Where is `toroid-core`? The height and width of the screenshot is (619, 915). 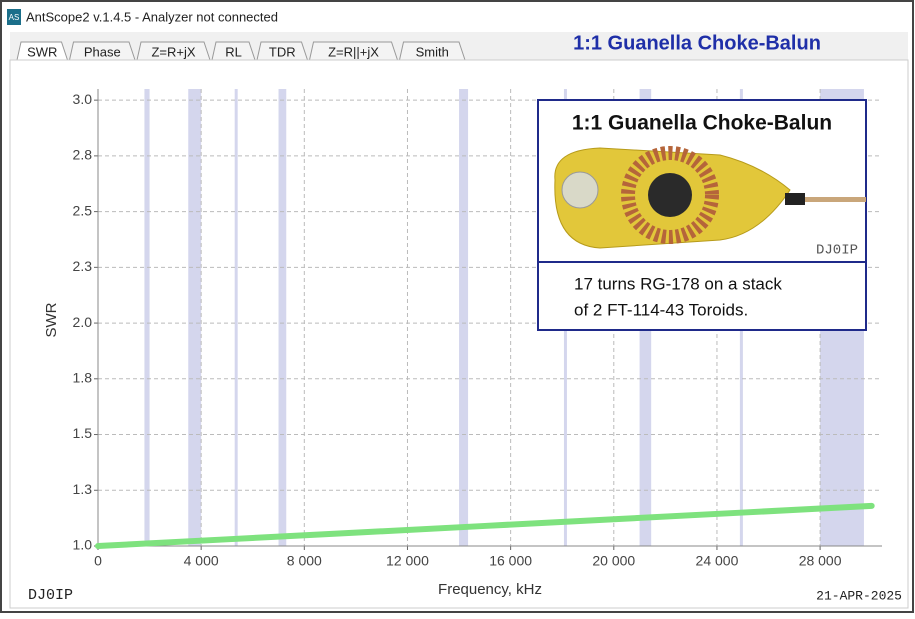
toroid-core is located at coordinates (670, 195).